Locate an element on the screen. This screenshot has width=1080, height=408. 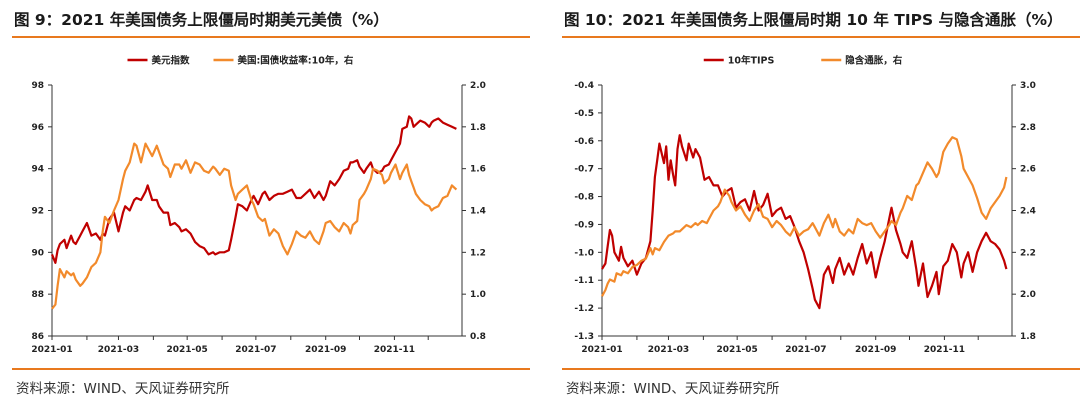
y-left-tick-label: 90 is located at coordinates (37, 253).